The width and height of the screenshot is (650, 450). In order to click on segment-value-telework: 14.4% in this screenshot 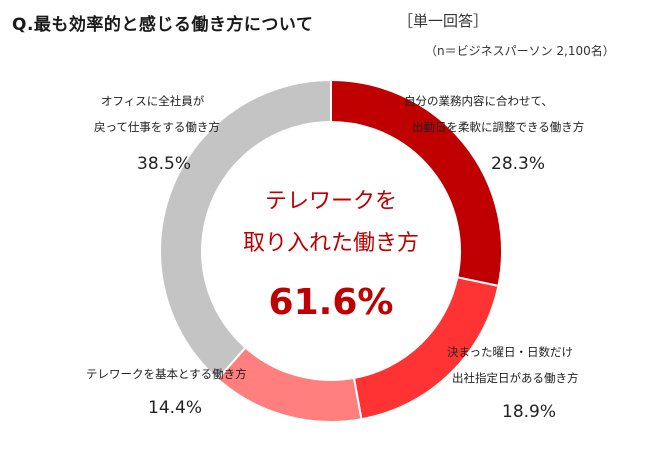, I will do `click(175, 408)`.